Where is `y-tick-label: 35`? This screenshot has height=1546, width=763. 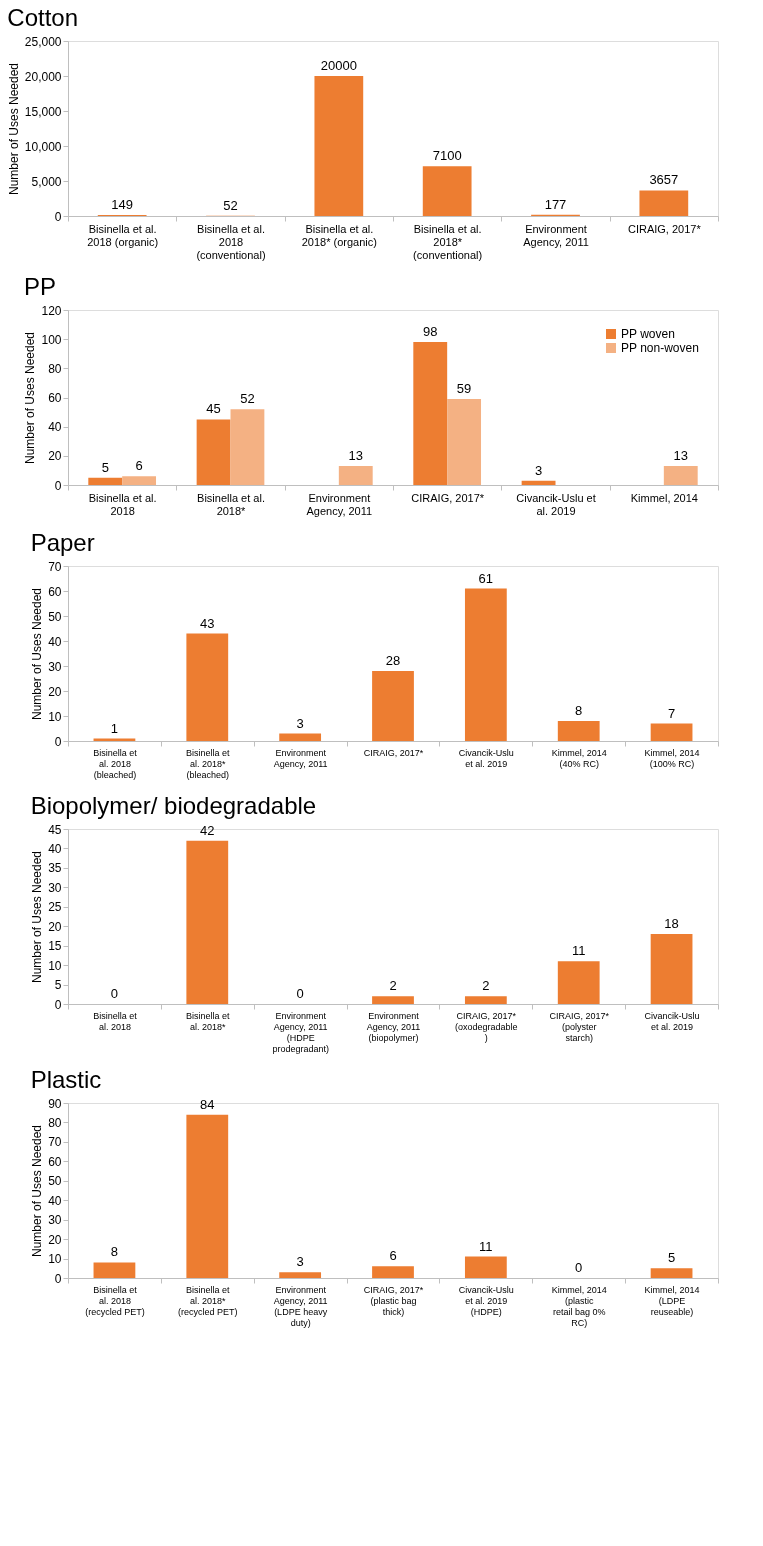 y-tick-label: 35 is located at coordinates (55, 868).